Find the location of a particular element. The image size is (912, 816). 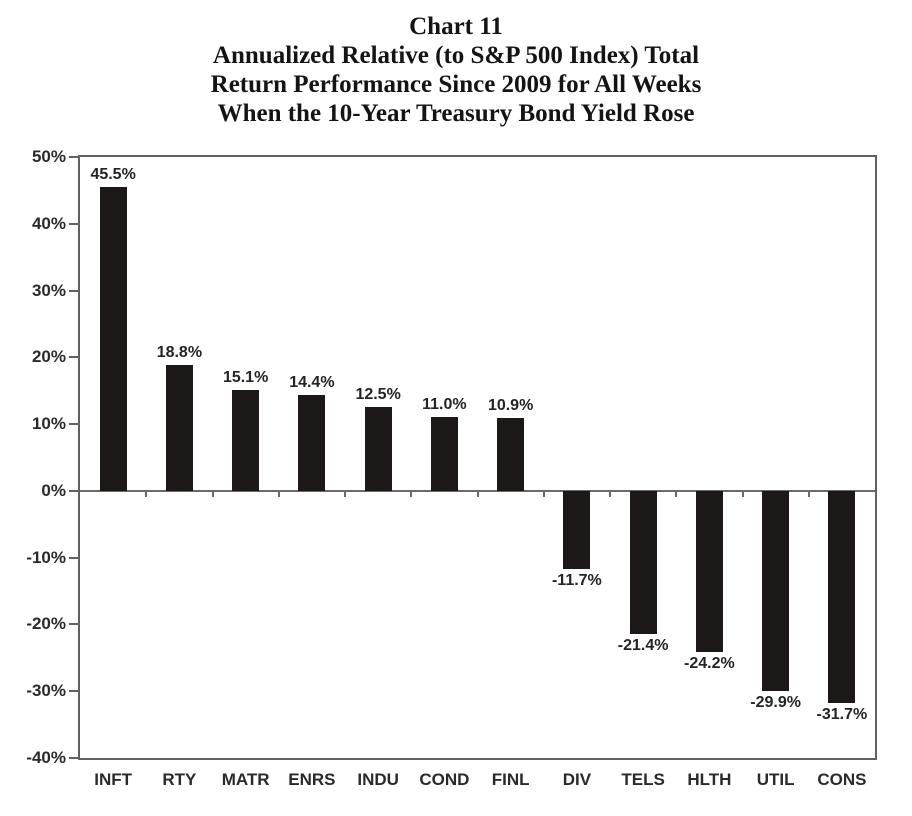

x-axis-label: HLTH is located at coordinates (709, 779).